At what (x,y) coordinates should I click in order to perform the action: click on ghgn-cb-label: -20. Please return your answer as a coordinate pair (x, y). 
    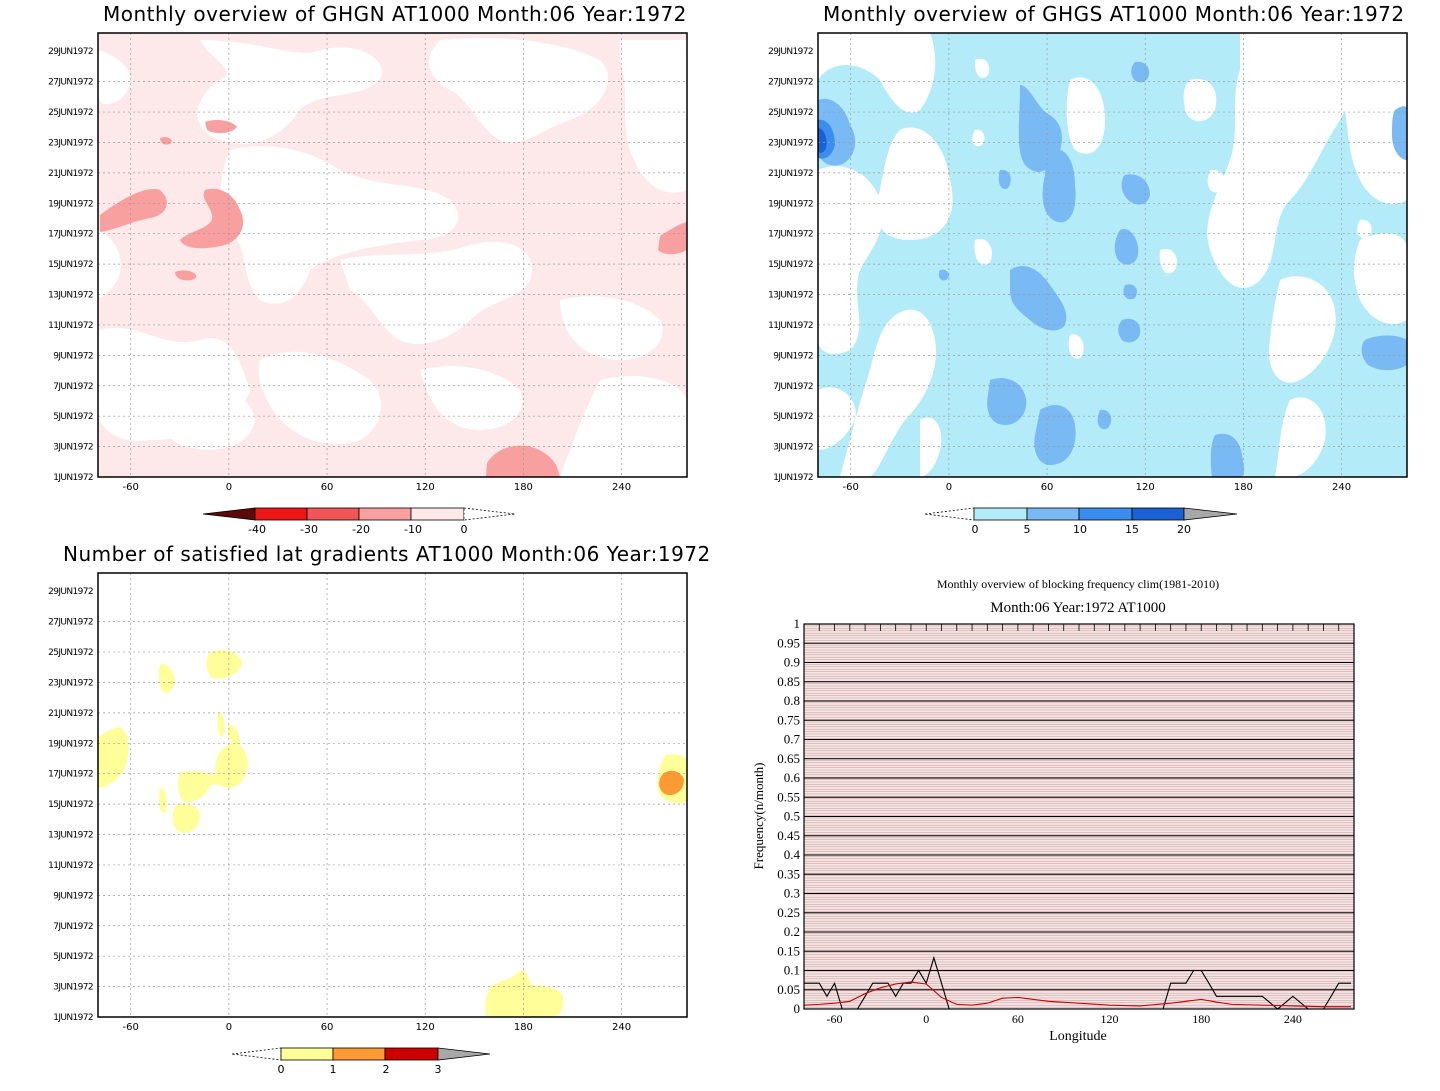
    Looking at the image, I should click on (361, 529).